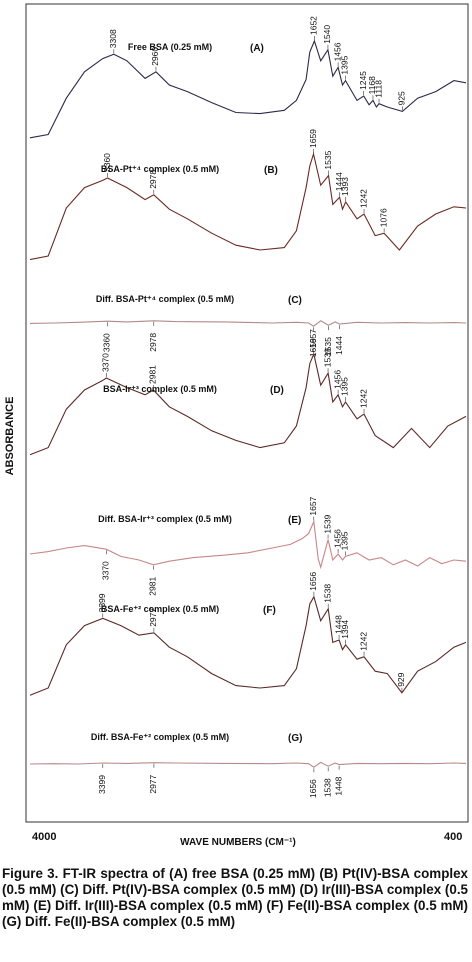 The width and height of the screenshot is (472, 962). I want to click on peak-label: 1540, so click(327, 34).